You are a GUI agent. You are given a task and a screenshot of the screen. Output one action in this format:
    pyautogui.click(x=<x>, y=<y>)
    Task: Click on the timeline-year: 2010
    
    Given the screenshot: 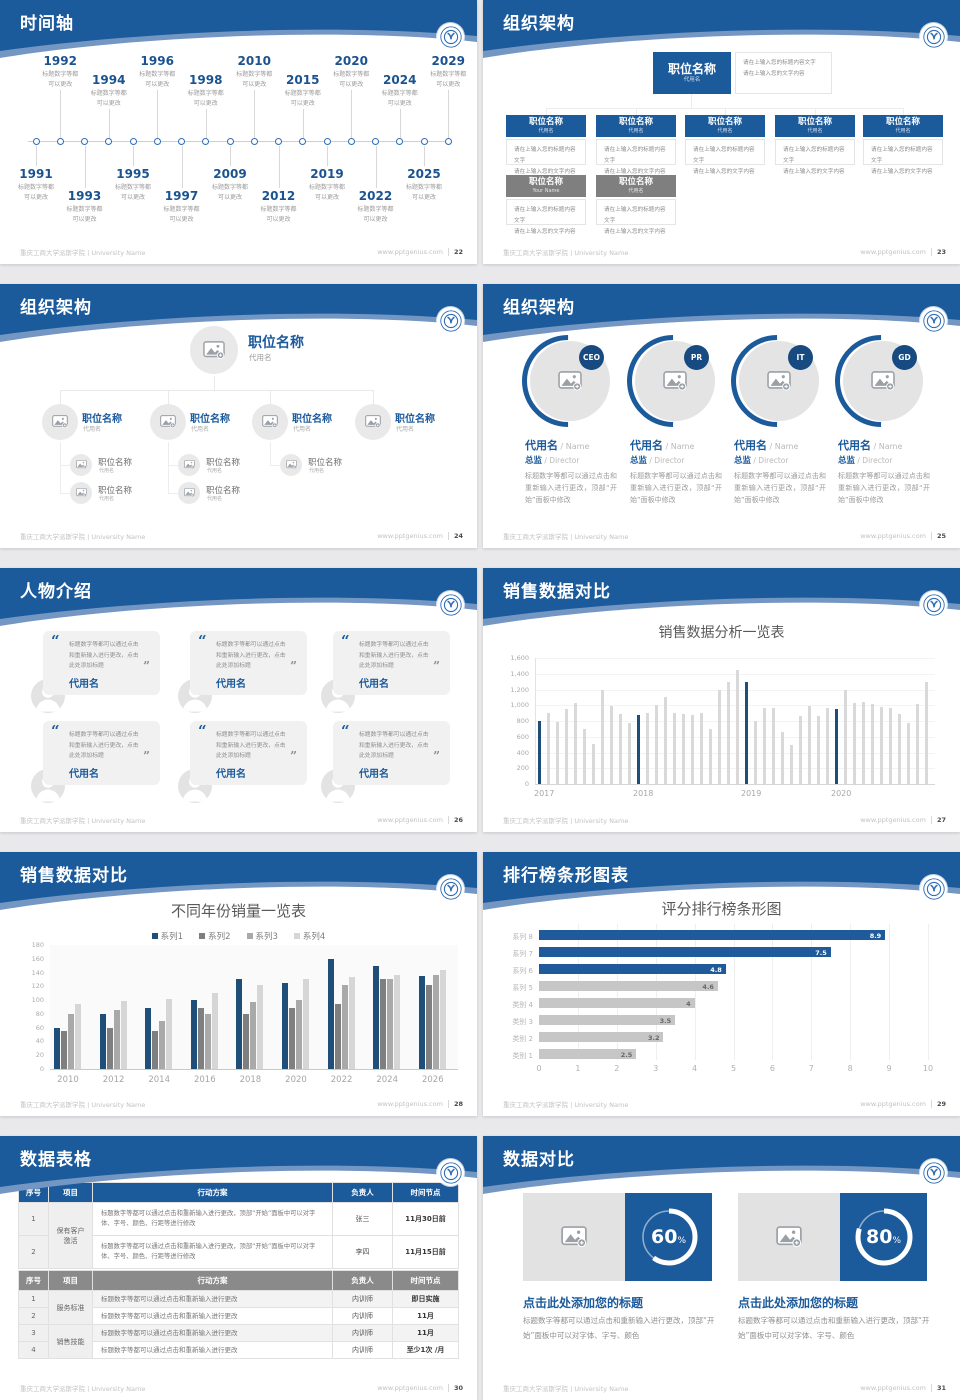 What is the action you would take?
    pyautogui.click(x=254, y=61)
    